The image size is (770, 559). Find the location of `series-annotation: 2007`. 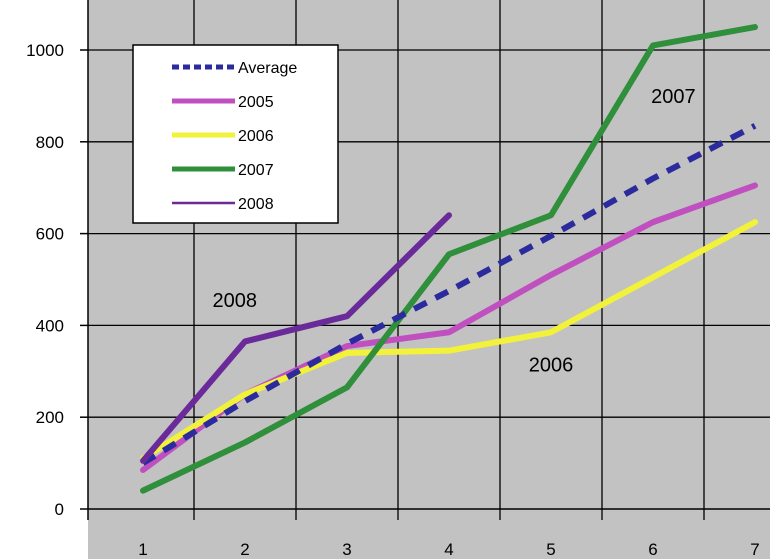

series-annotation: 2007 is located at coordinates (673, 97).